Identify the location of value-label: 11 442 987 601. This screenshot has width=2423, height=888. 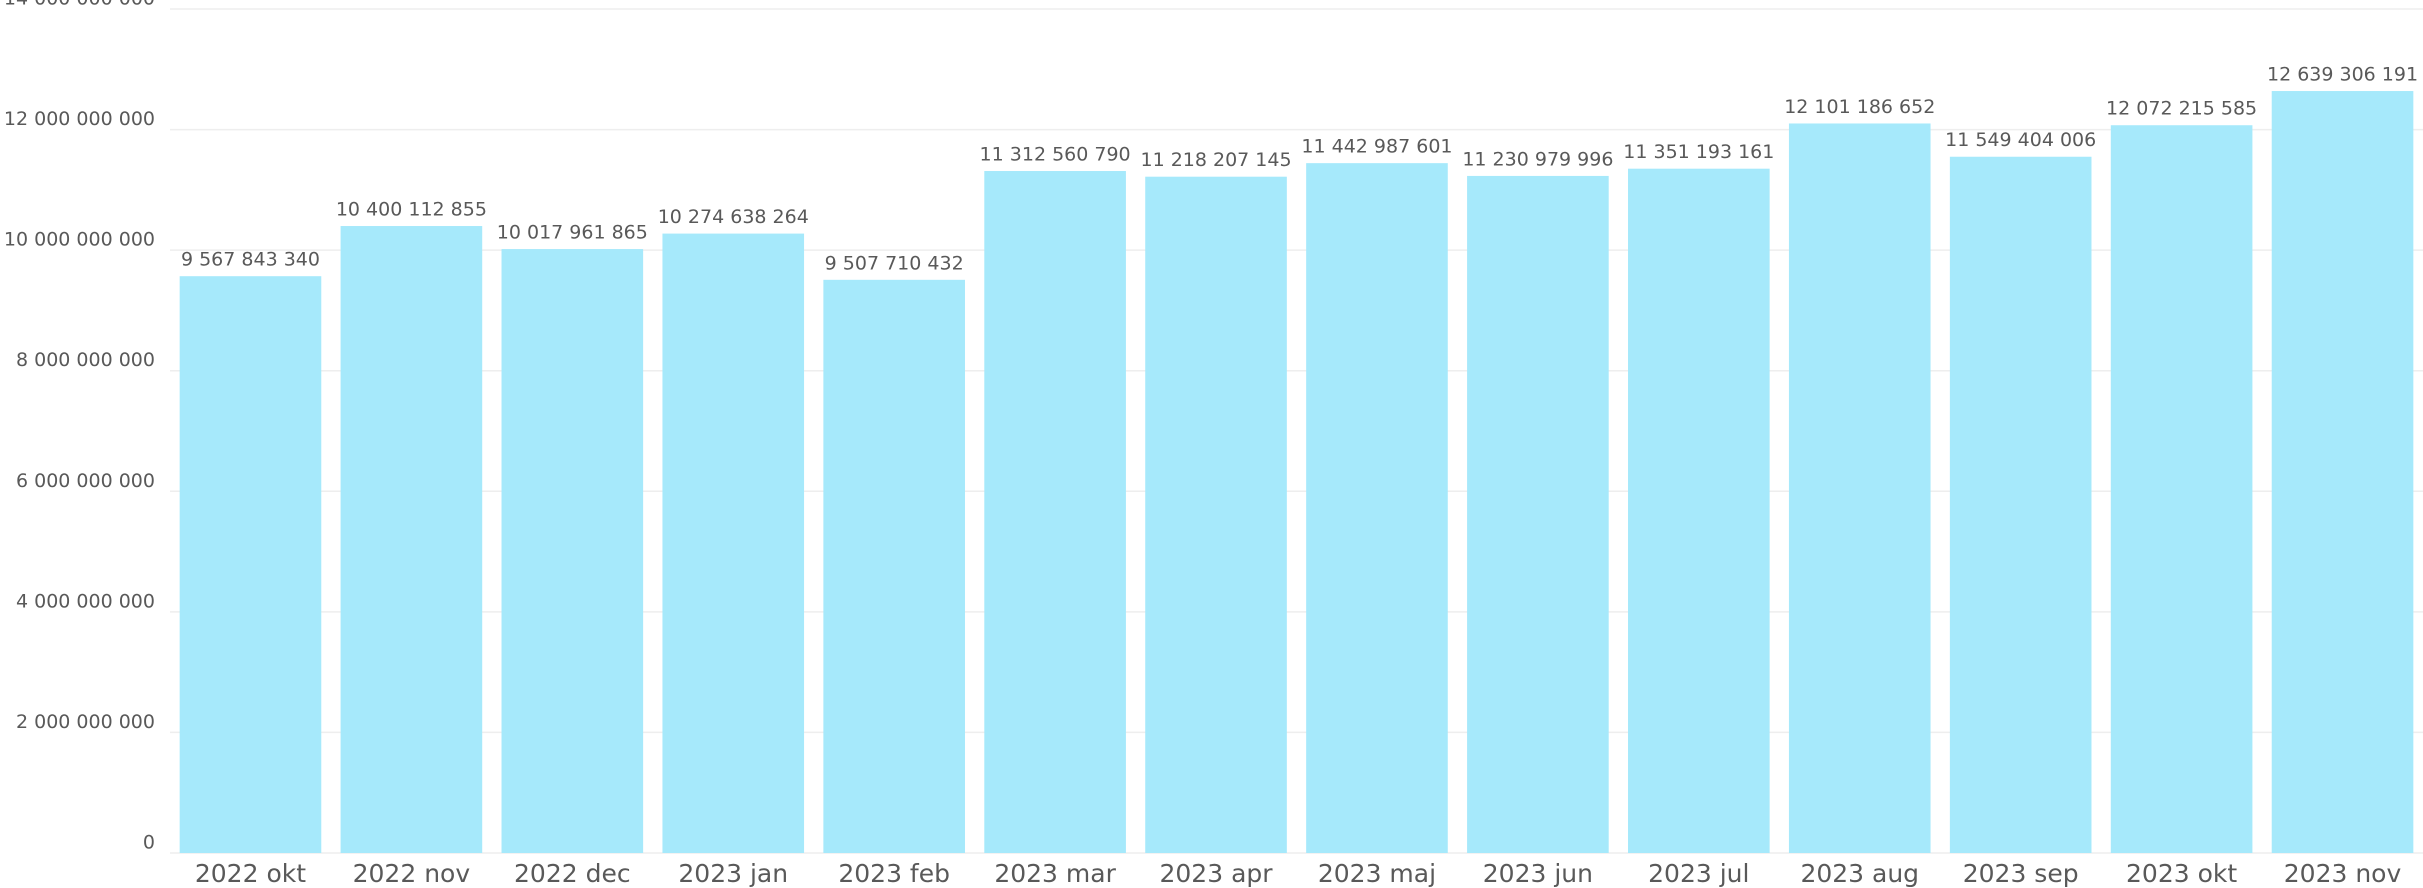
(1376, 147).